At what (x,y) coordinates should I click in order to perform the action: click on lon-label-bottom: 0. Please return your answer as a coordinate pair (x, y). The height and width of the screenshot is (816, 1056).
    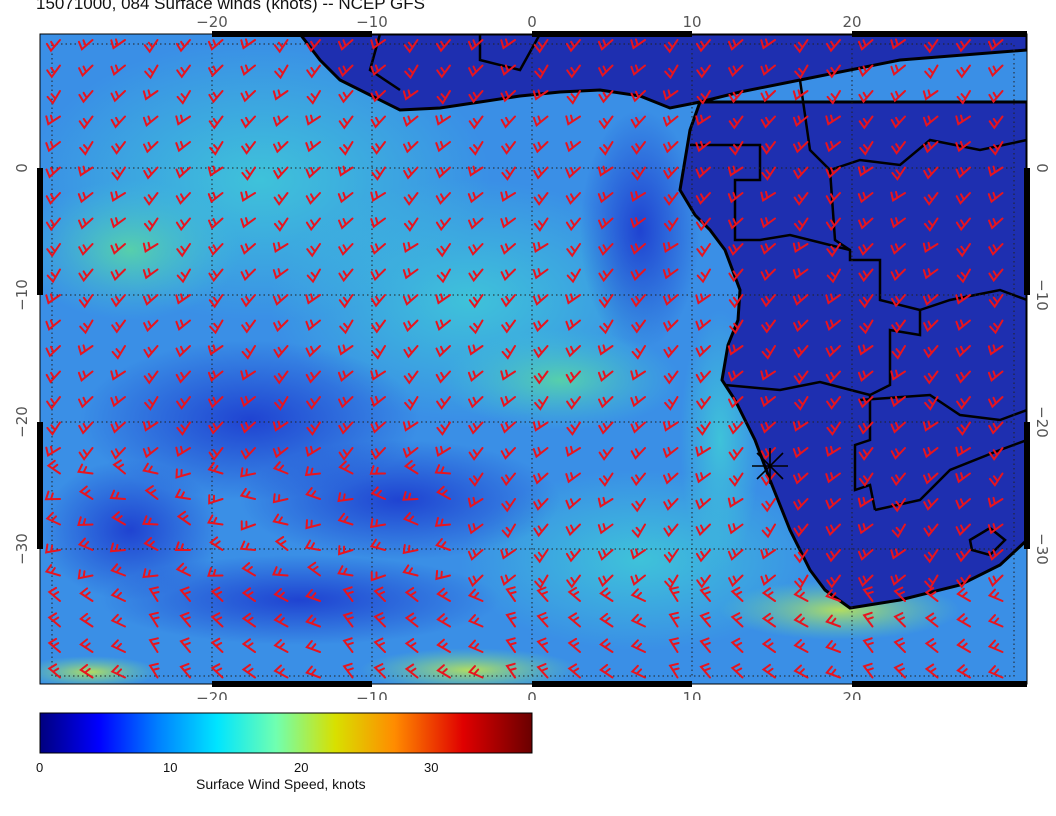
    Looking at the image, I should click on (532, 694).